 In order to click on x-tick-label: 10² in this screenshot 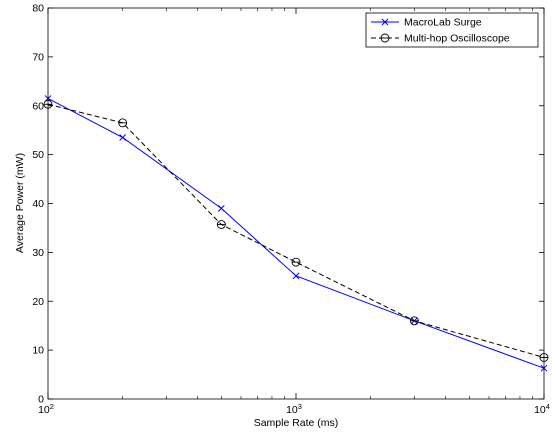, I will do `click(46, 409)`.